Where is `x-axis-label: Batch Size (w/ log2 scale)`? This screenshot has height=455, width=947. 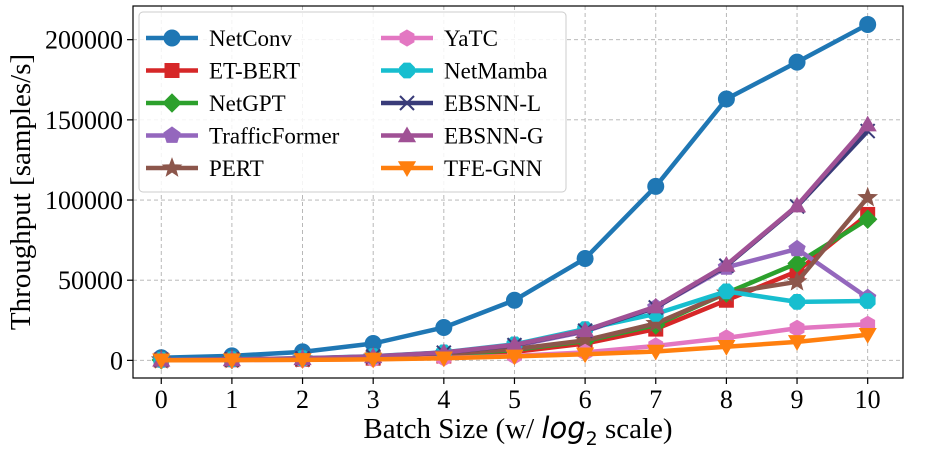 x-axis-label: Batch Size (w/ log2 scale) is located at coordinates (517, 430).